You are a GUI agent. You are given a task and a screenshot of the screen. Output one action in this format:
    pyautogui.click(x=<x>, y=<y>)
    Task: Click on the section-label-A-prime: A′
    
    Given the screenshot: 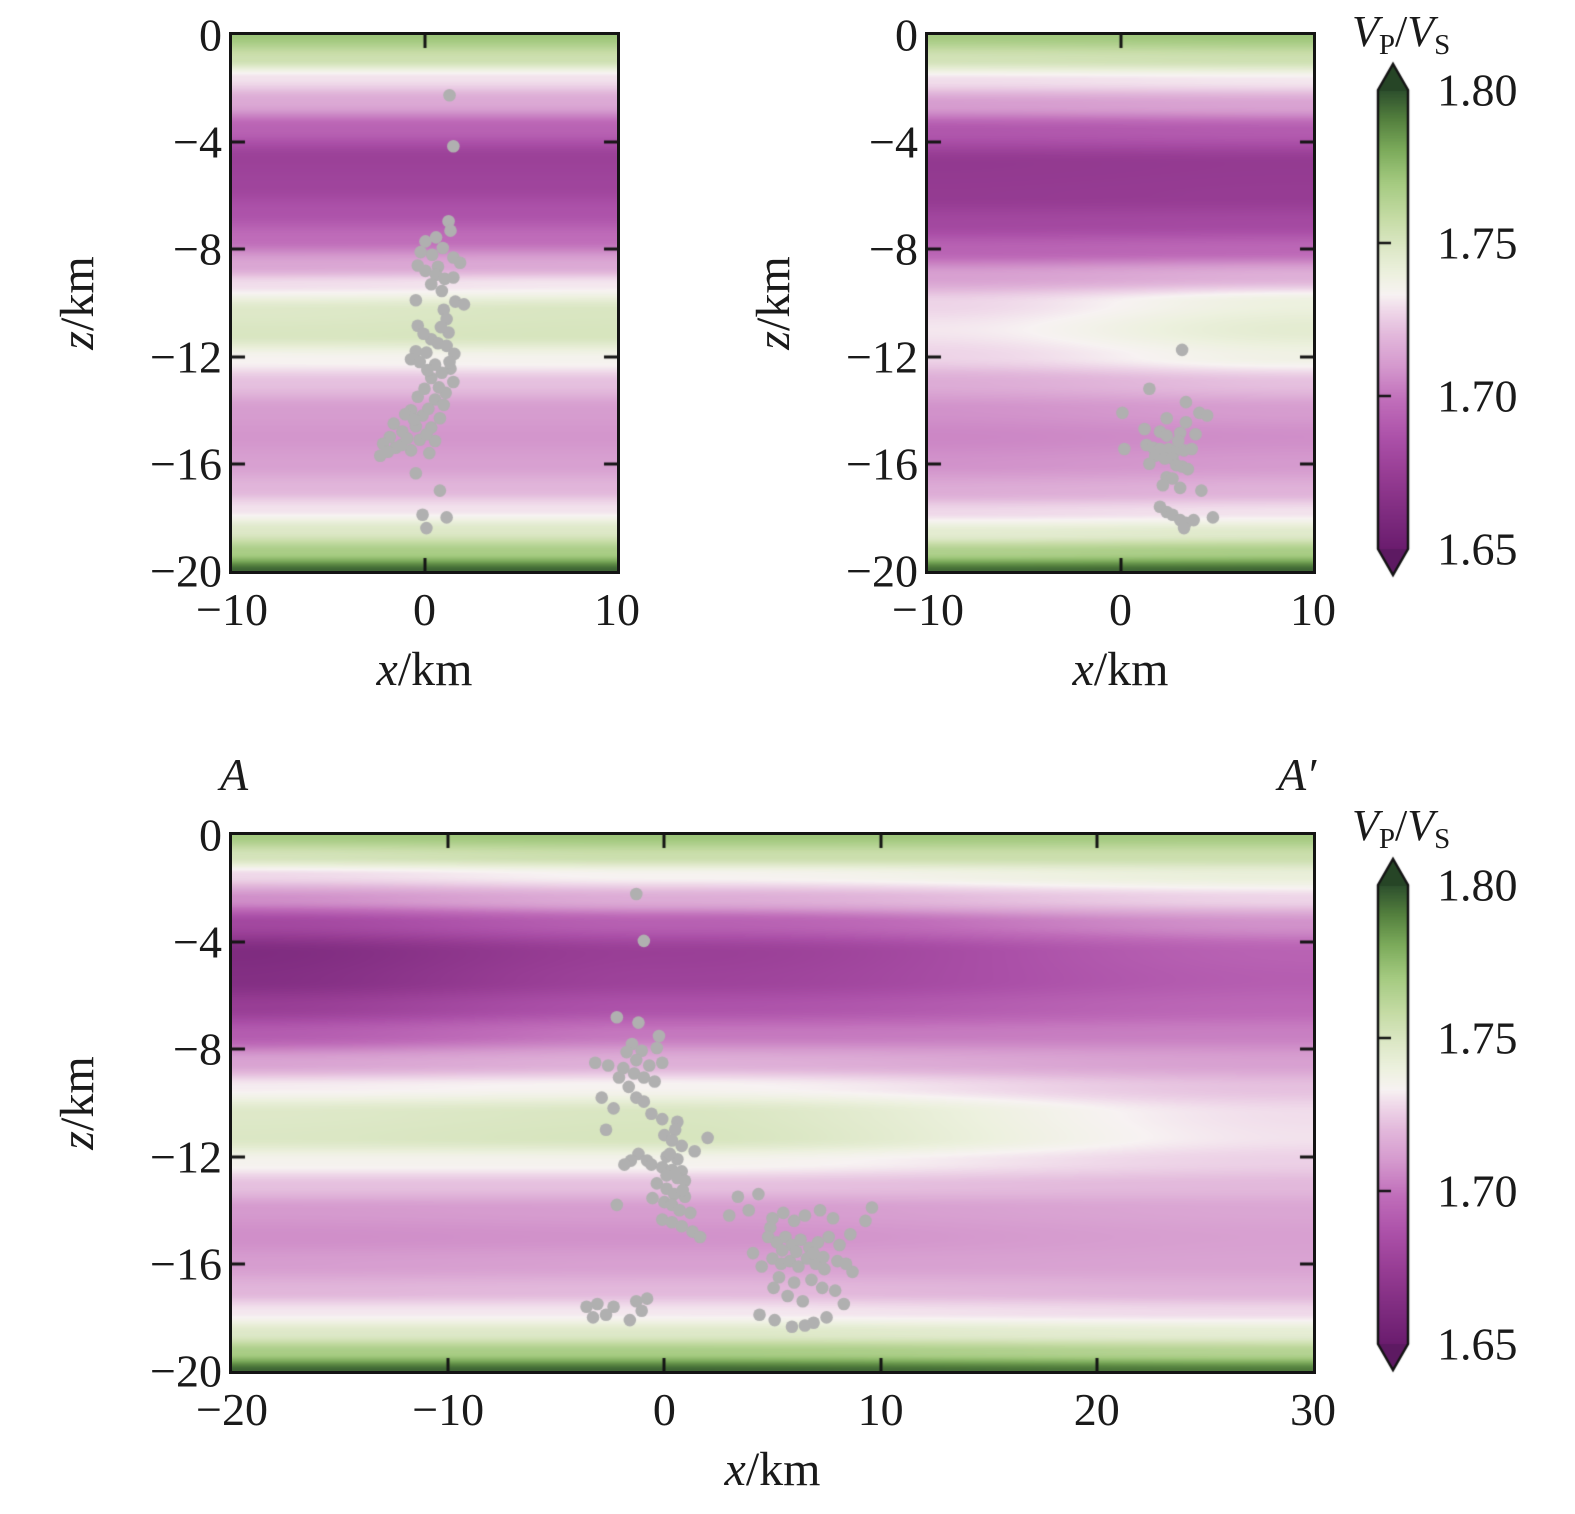 What is the action you would take?
    pyautogui.click(x=1297, y=774)
    